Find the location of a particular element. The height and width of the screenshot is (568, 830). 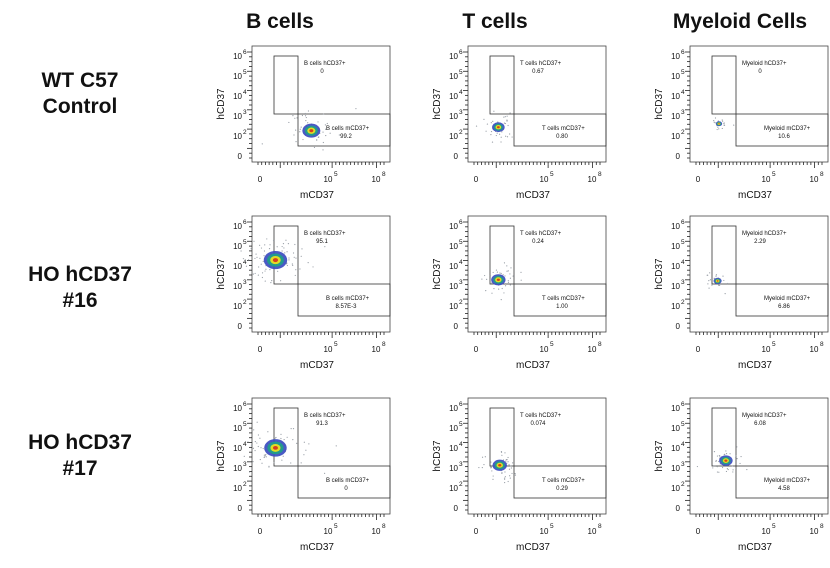

gate-label-mcd37: B cells mCD37+ is located at coordinates (348, 481).